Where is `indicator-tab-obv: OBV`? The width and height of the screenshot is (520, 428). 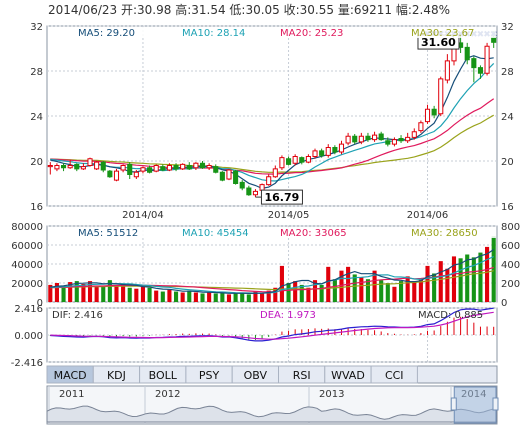
indicator-tab-obv: OBV is located at coordinates (255, 374).